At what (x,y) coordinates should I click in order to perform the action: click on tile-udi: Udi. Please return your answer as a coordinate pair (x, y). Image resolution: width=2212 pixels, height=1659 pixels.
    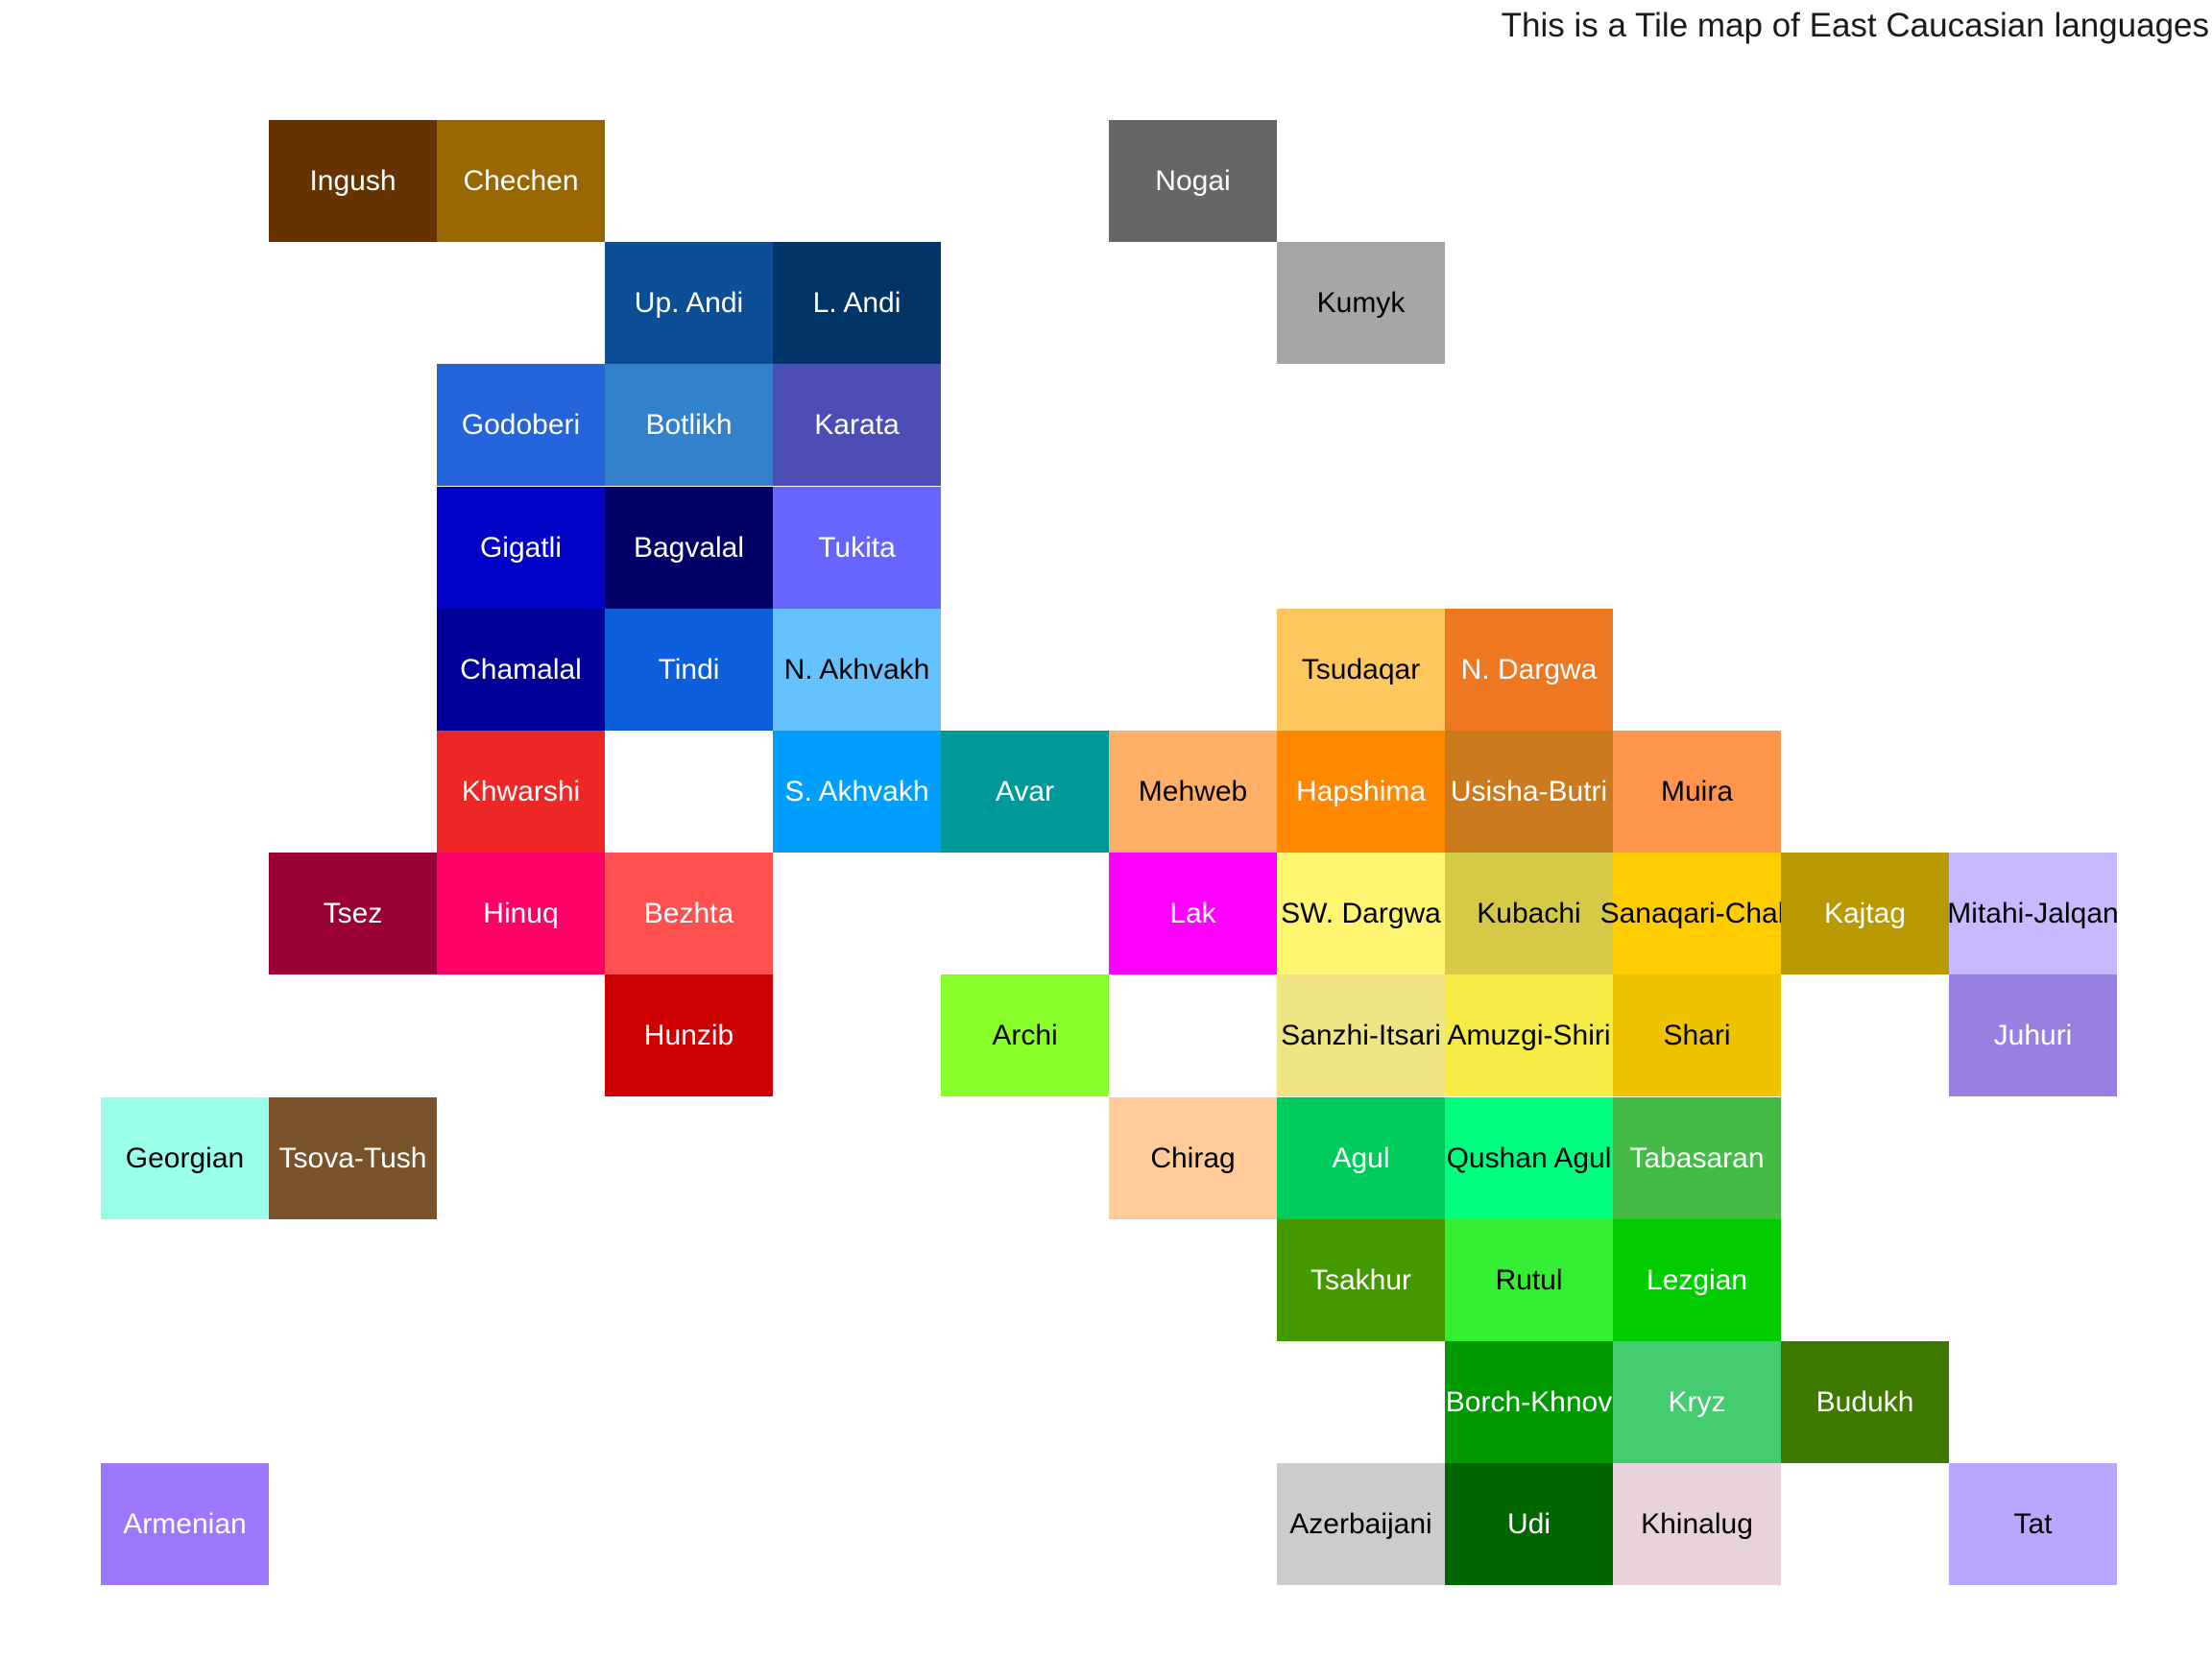
    Looking at the image, I should click on (1529, 1524).